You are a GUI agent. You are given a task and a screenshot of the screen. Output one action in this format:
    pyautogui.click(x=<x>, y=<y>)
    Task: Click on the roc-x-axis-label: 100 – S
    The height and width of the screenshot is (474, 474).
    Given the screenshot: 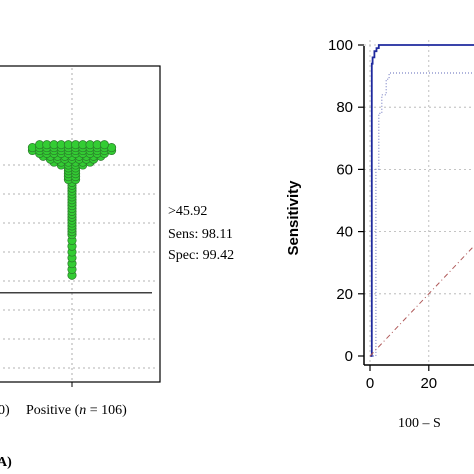 What is the action you would take?
    pyautogui.click(x=419, y=423)
    